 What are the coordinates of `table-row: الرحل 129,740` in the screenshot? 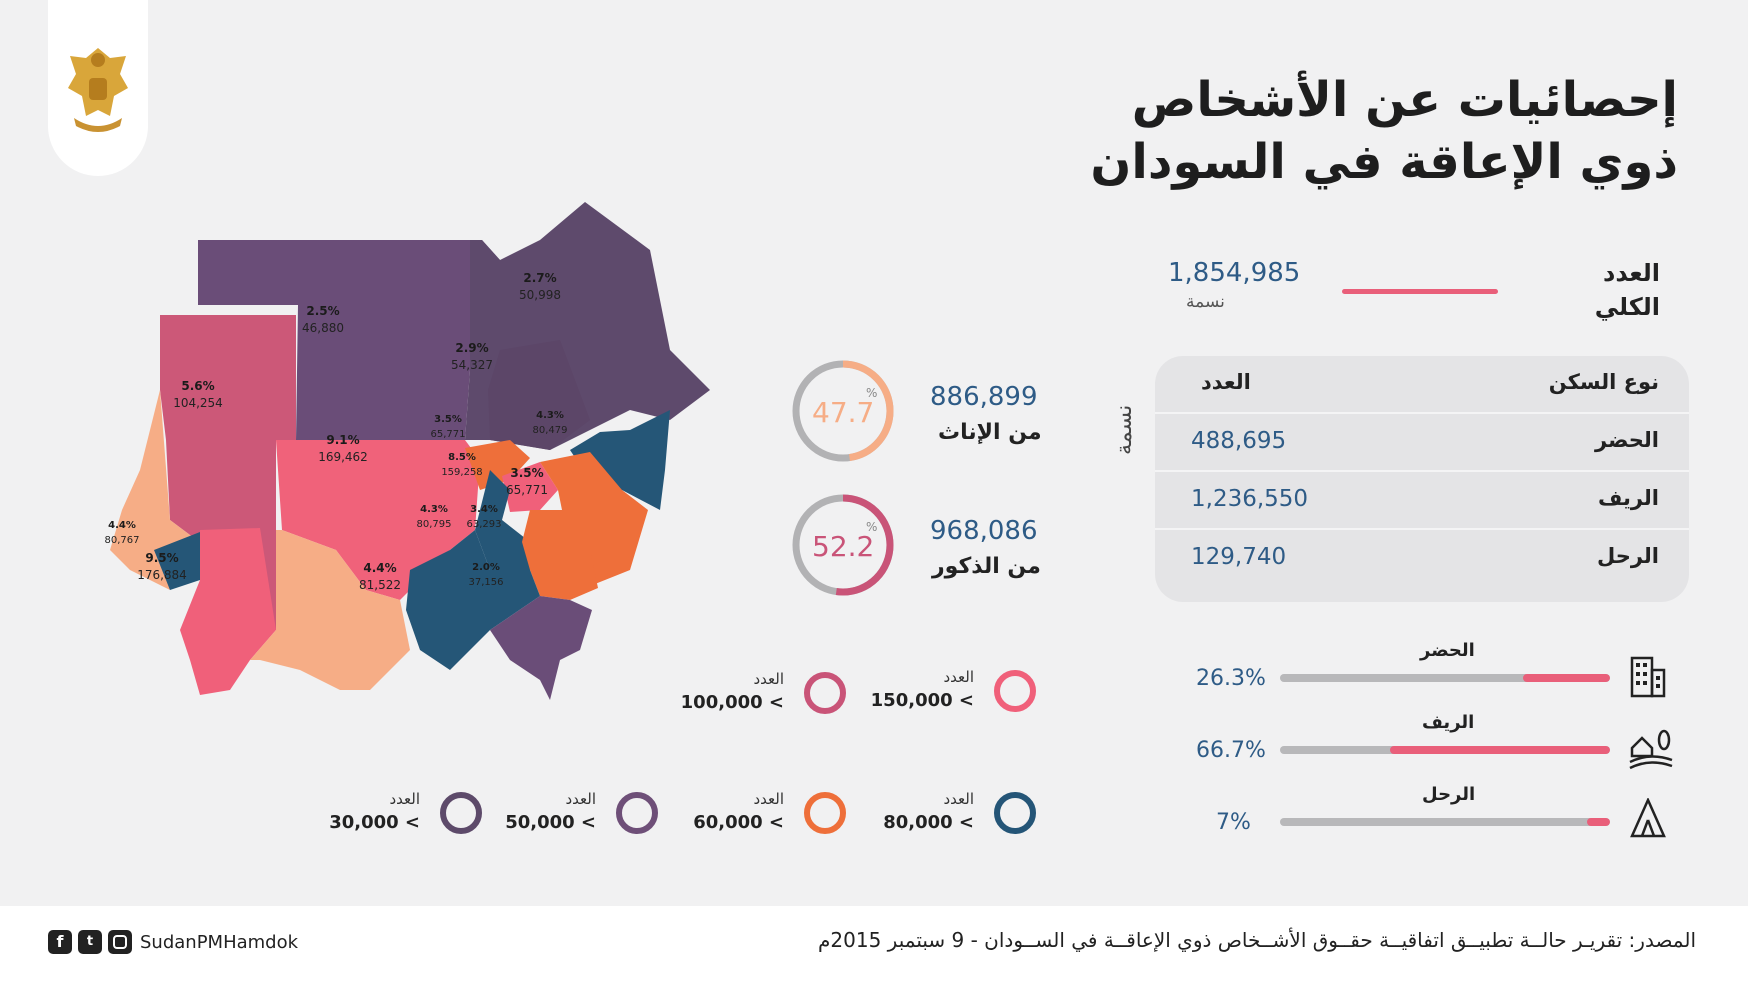 It's located at (1422, 558).